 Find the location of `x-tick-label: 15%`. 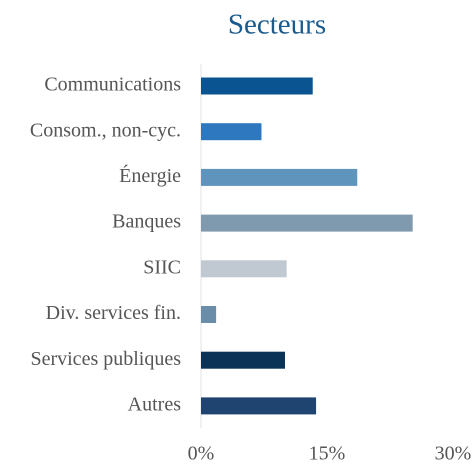

x-tick-label: 15% is located at coordinates (327, 454).